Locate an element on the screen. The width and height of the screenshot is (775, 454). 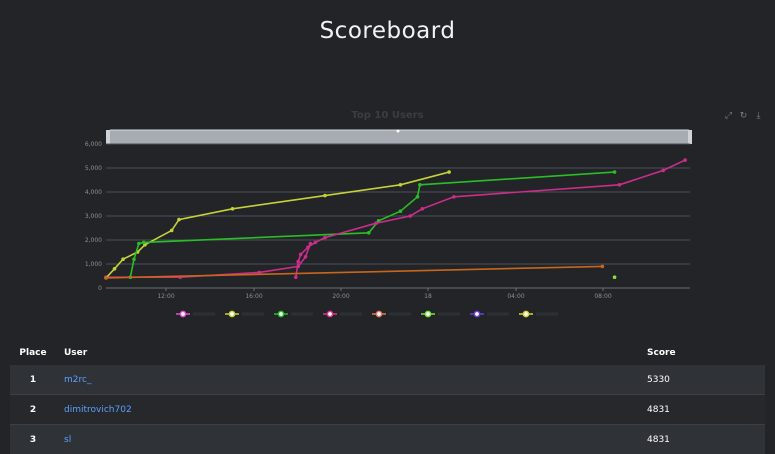
page-title: Scoreboard is located at coordinates (387, 31).